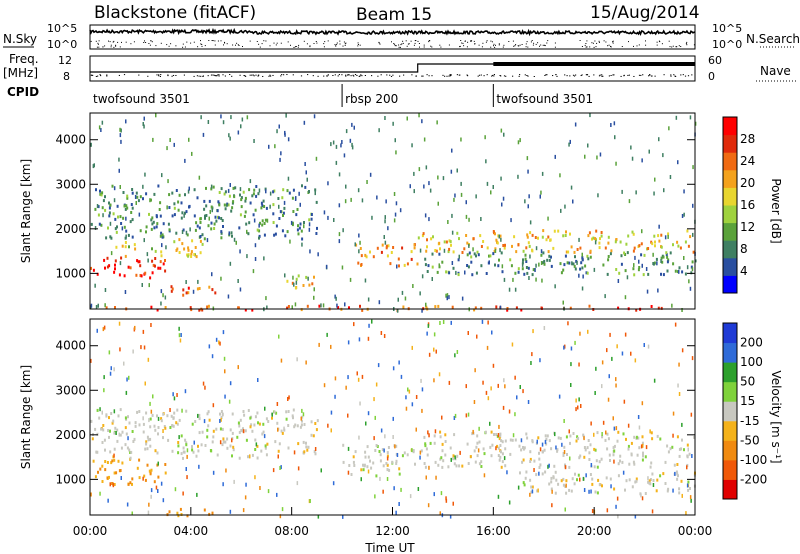 This screenshot has width=800, height=554. Describe the element at coordinates (343, 95) in the screenshot. I see `cpid-row: twofsound 3501 rbsp 200 twofsound 3501` at that location.